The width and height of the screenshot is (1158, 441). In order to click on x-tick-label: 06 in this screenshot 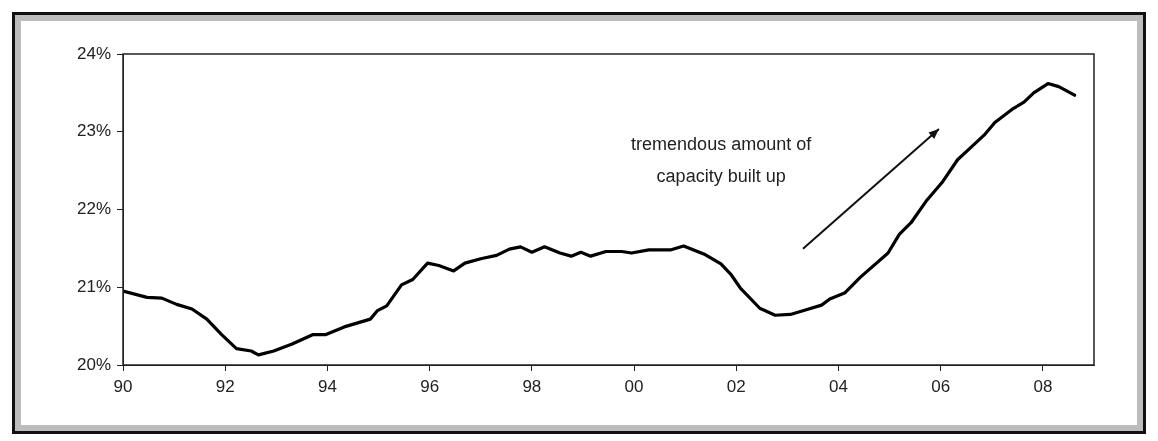, I will do `click(941, 386)`.